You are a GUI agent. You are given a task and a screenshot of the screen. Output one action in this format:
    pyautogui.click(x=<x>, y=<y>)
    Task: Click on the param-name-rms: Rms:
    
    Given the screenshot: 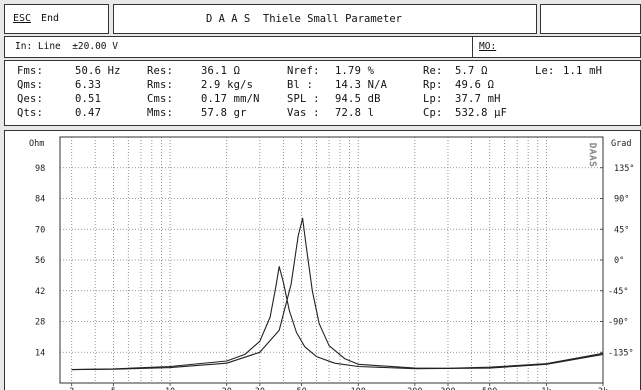 What is the action you would take?
    pyautogui.click(x=160, y=85)
    